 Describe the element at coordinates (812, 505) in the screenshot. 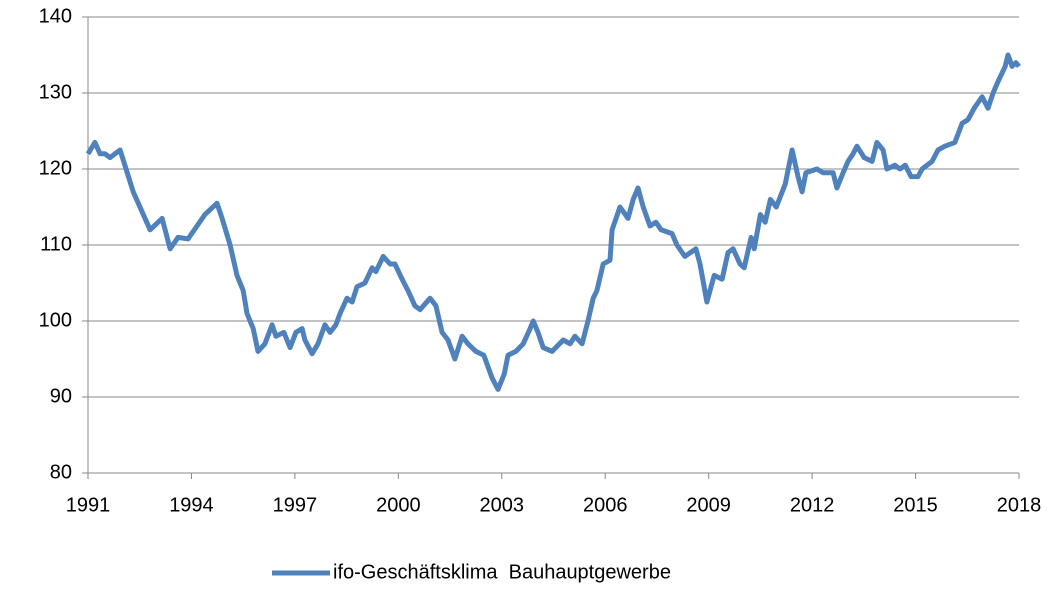

I see `x-tick-label: 2012` at that location.